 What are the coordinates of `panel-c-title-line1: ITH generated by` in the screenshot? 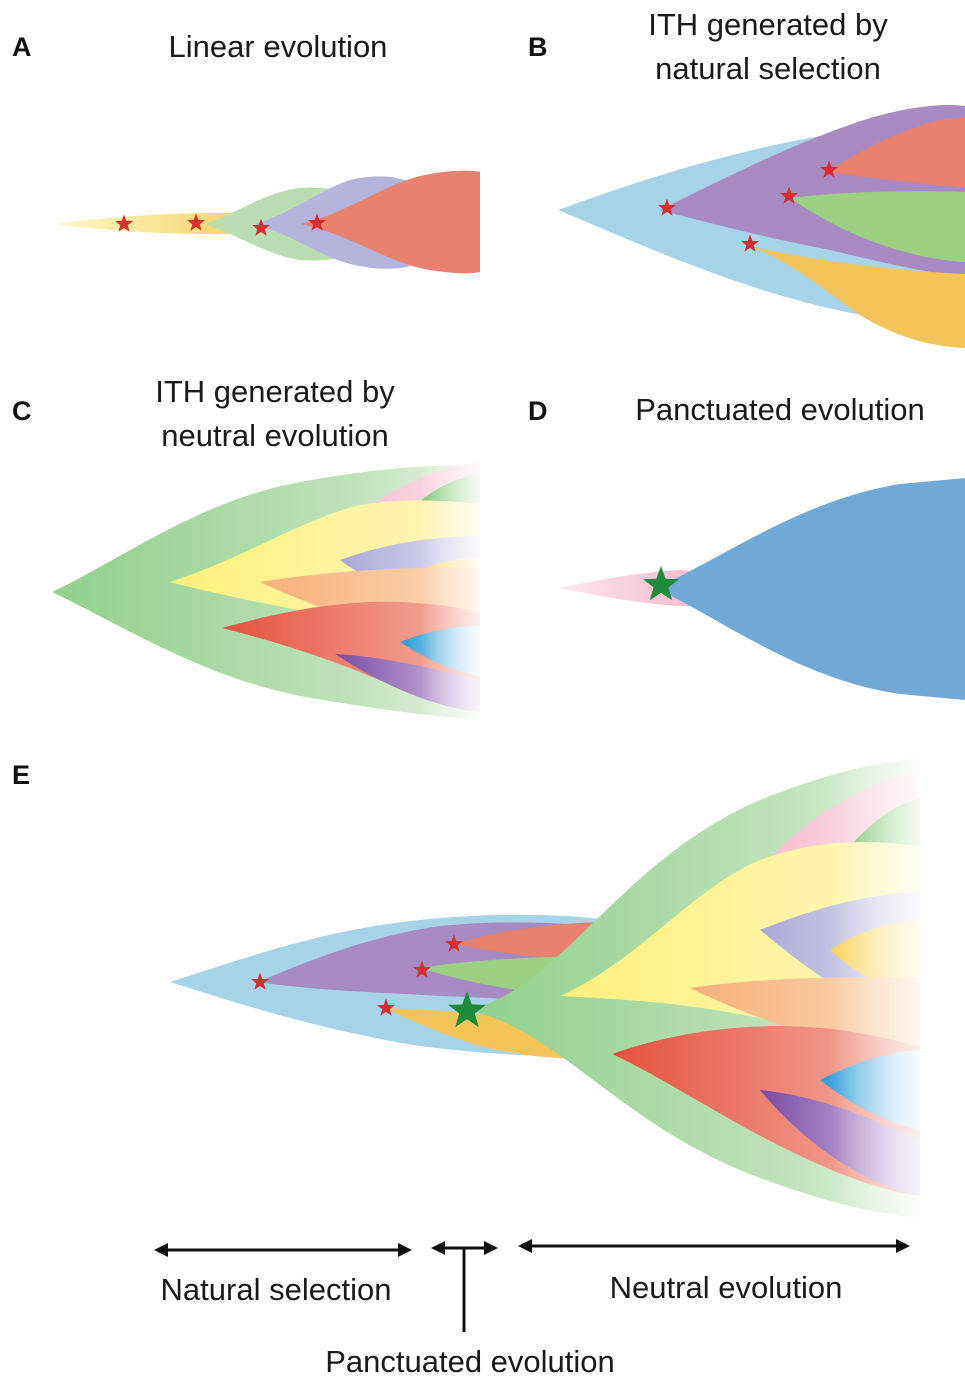 It's located at (275, 391).